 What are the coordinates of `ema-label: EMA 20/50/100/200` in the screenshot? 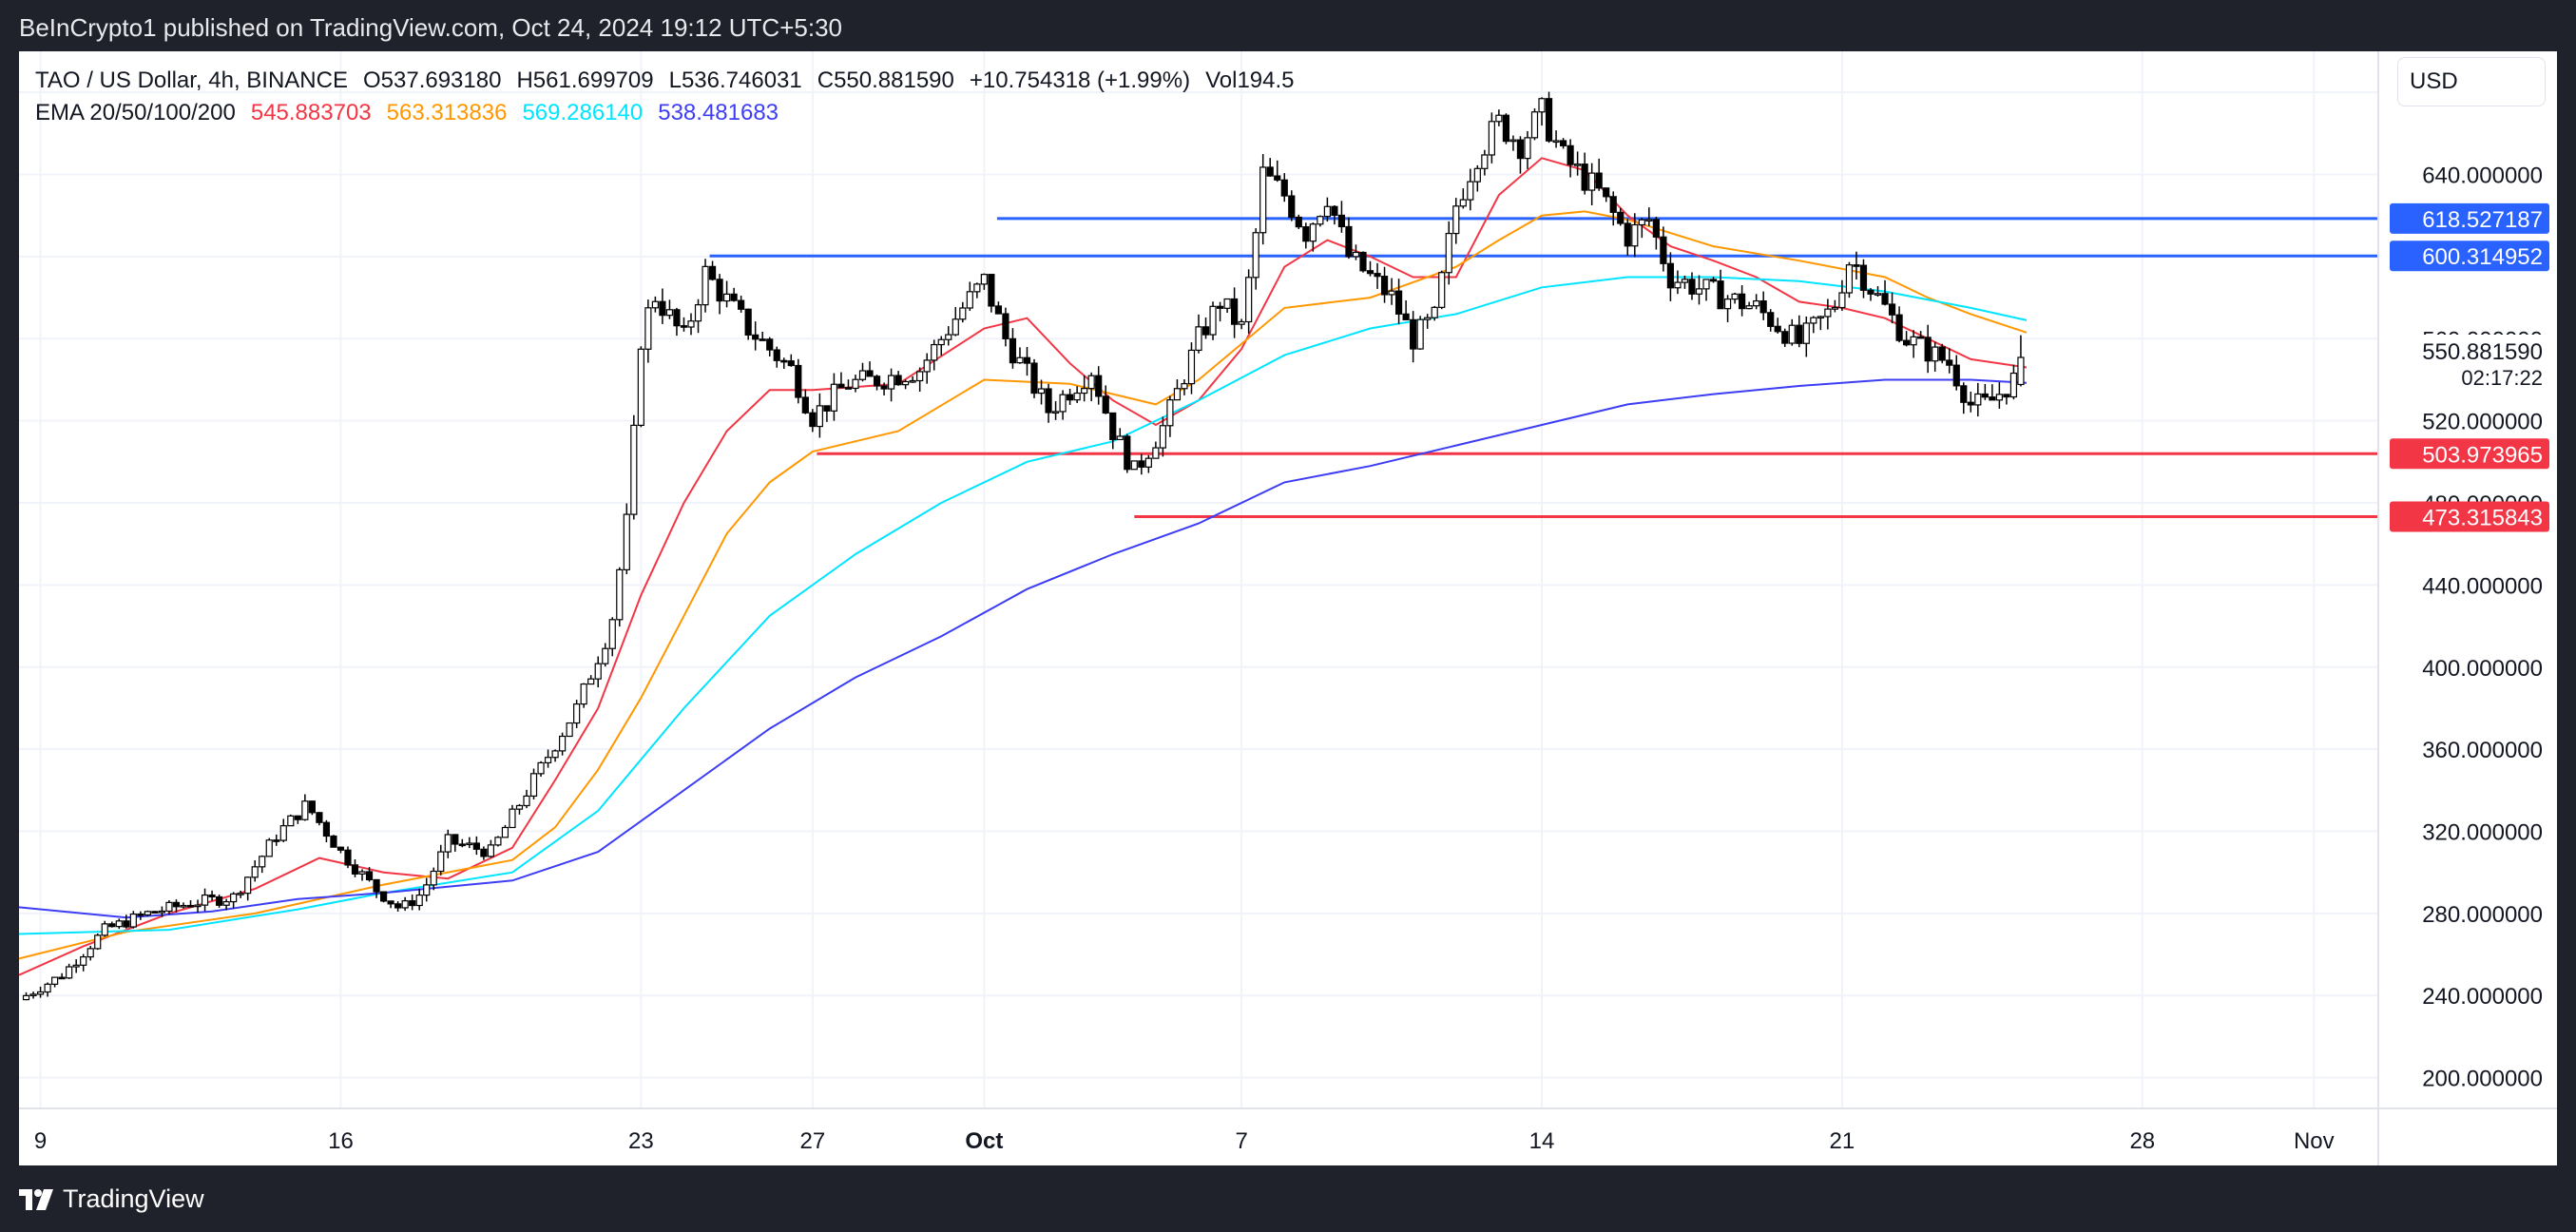 It's located at (135, 112).